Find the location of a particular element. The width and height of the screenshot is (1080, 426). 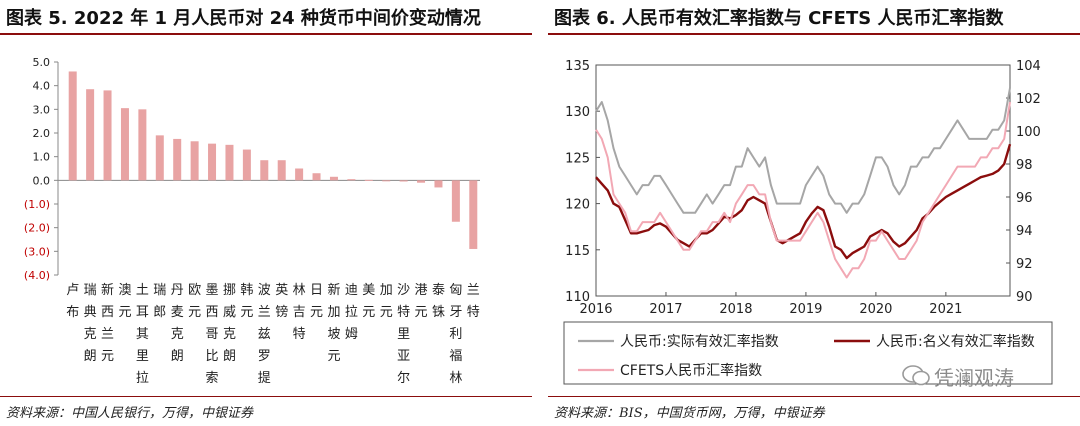

category-label: 丹麦克朗 is located at coordinates (177, 323).